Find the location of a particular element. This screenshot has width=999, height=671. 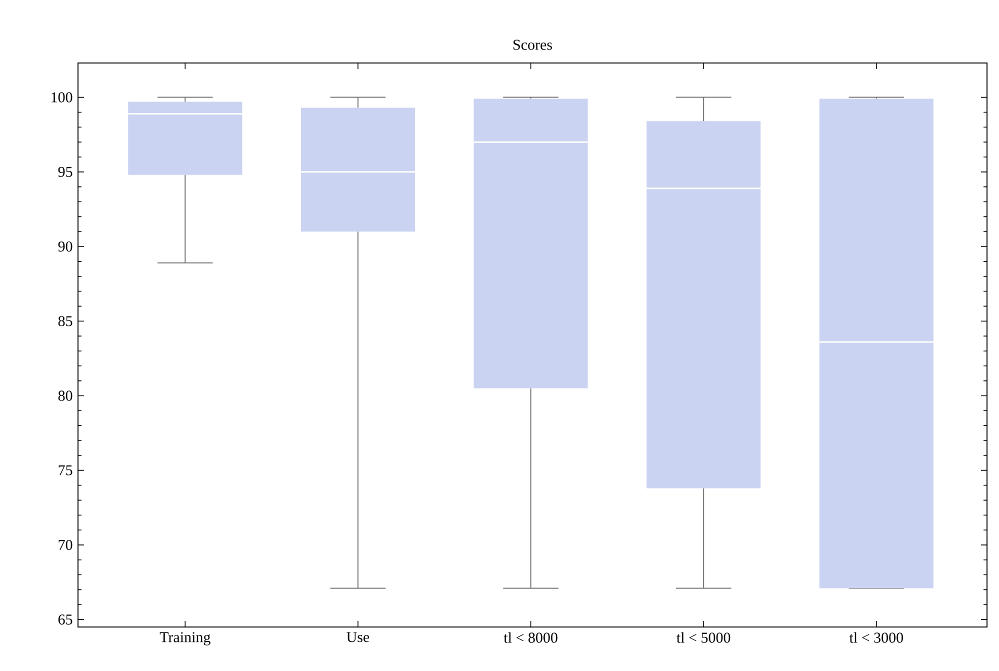

x-tick-label: Training is located at coordinates (185, 639).